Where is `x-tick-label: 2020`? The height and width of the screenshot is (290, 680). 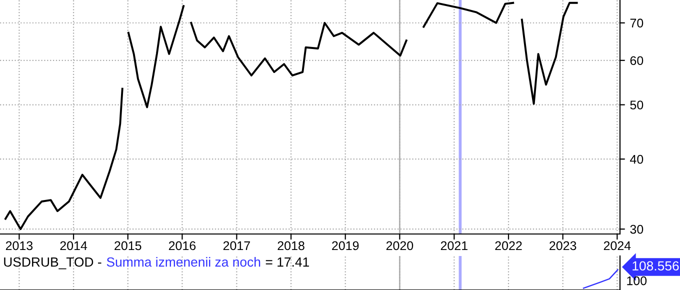
x-tick-label: 2020 is located at coordinates (400, 245).